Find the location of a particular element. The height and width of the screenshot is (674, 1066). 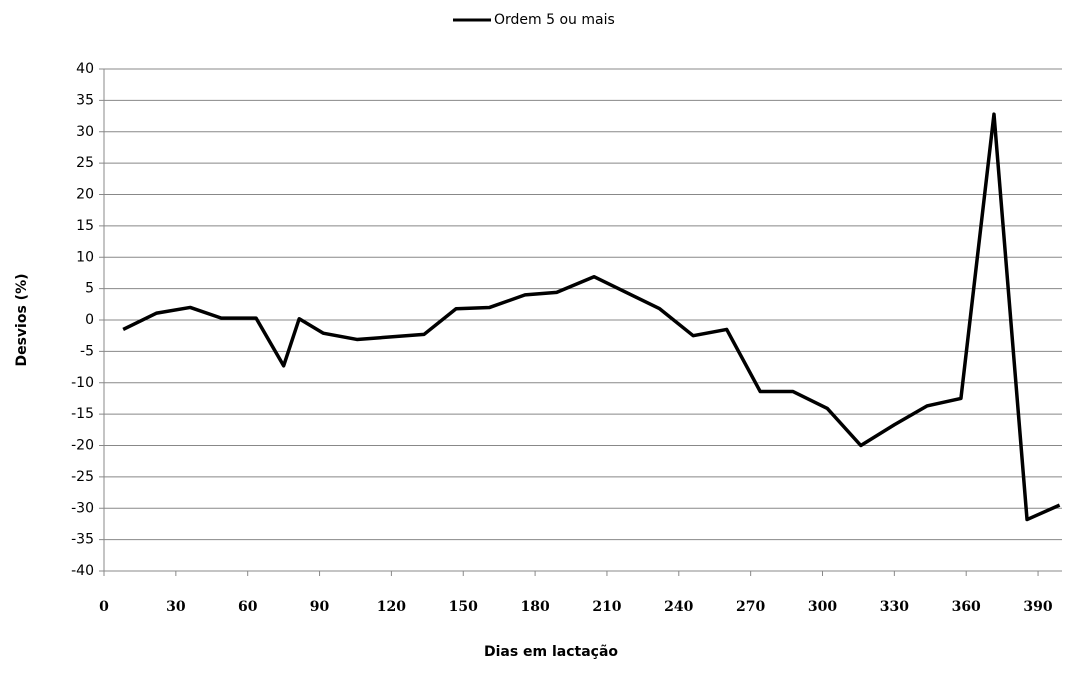

x-tick-label: 390 is located at coordinates (1037, 607).